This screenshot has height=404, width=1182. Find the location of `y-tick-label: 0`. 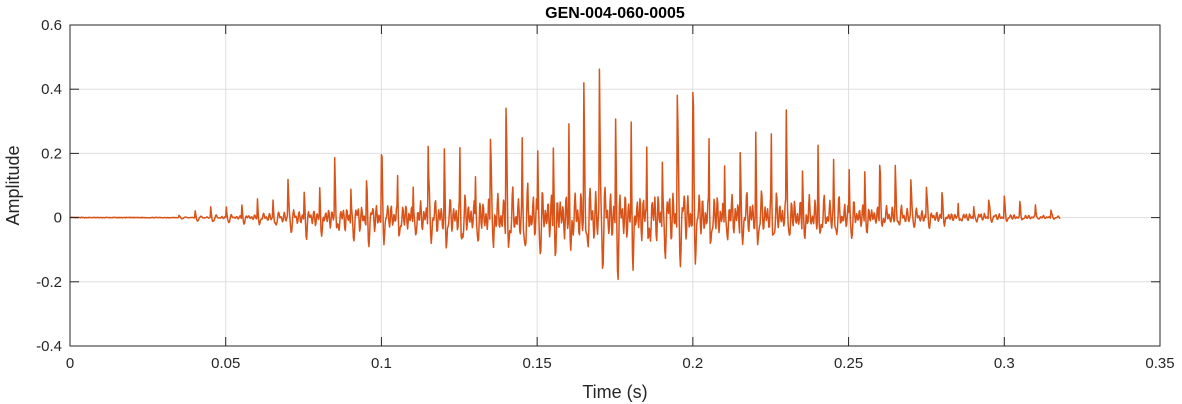

y-tick-label: 0 is located at coordinates (58, 218).